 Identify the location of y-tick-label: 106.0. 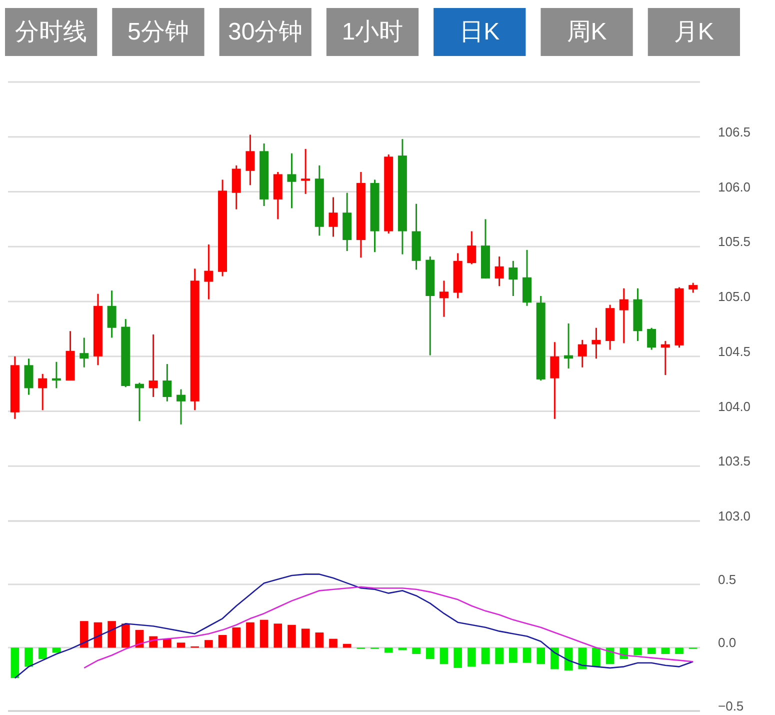
(734, 186).